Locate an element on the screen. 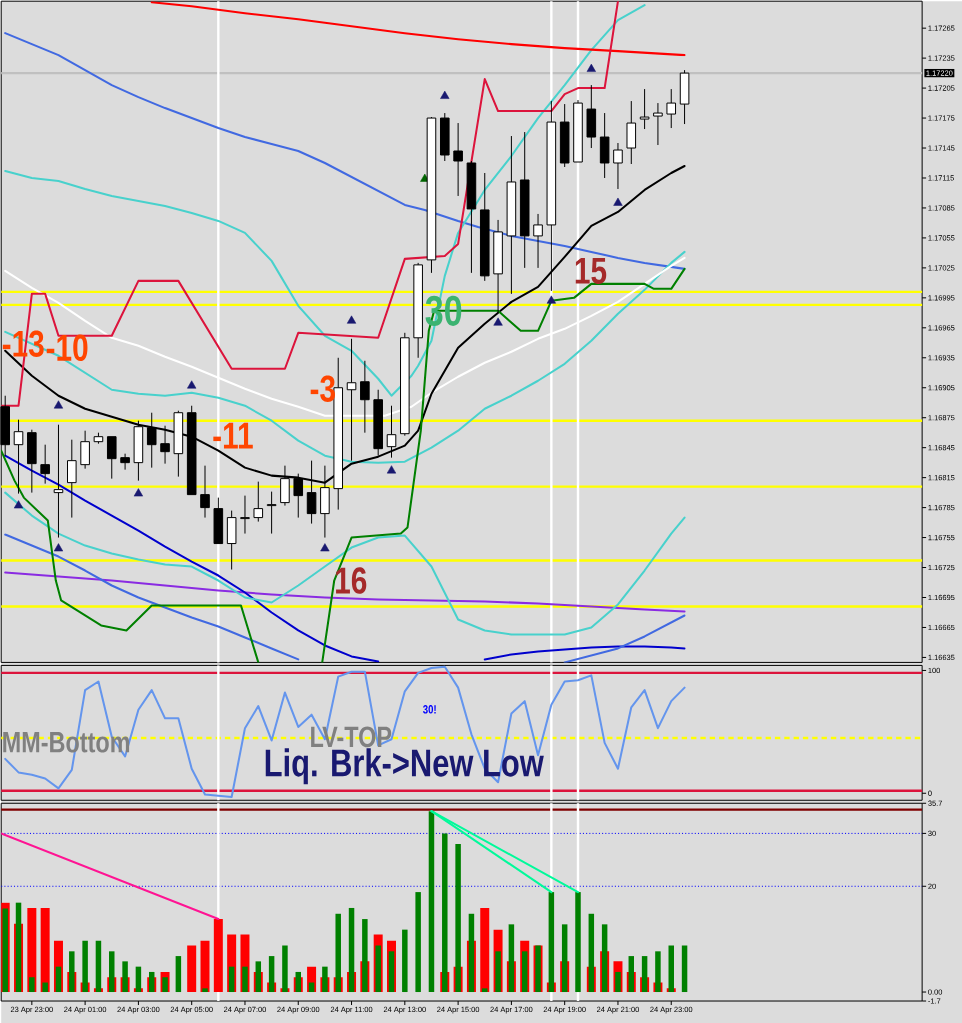 This screenshot has width=962, height=1023. annotation: 30! is located at coordinates (429, 709).